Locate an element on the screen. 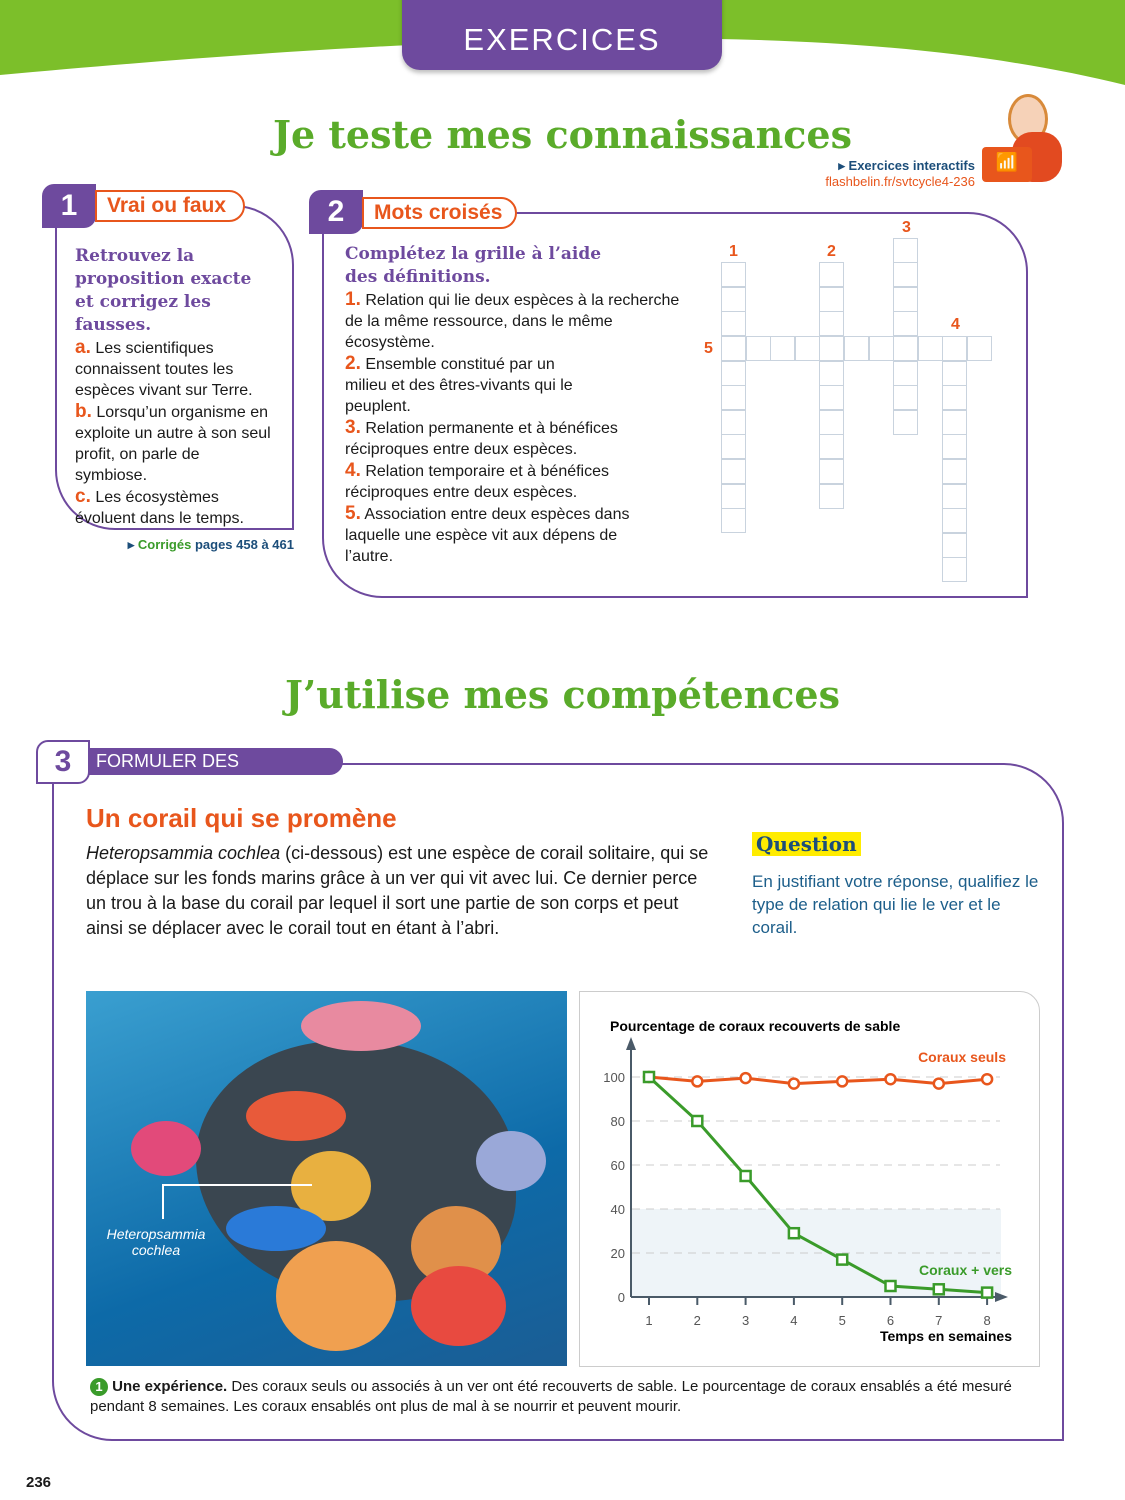 This screenshot has height=1500, width=1125. interactive-url: flashbelin.fr/svtcycle4-236 is located at coordinates (900, 181).